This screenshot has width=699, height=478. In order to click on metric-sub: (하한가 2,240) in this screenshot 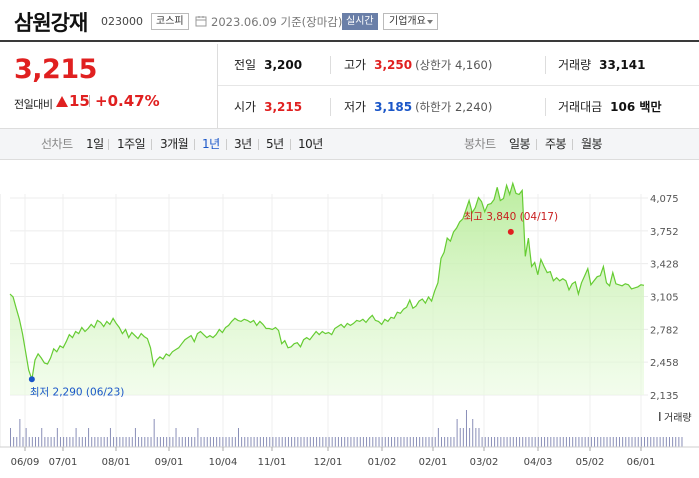, I will do `click(454, 107)`.